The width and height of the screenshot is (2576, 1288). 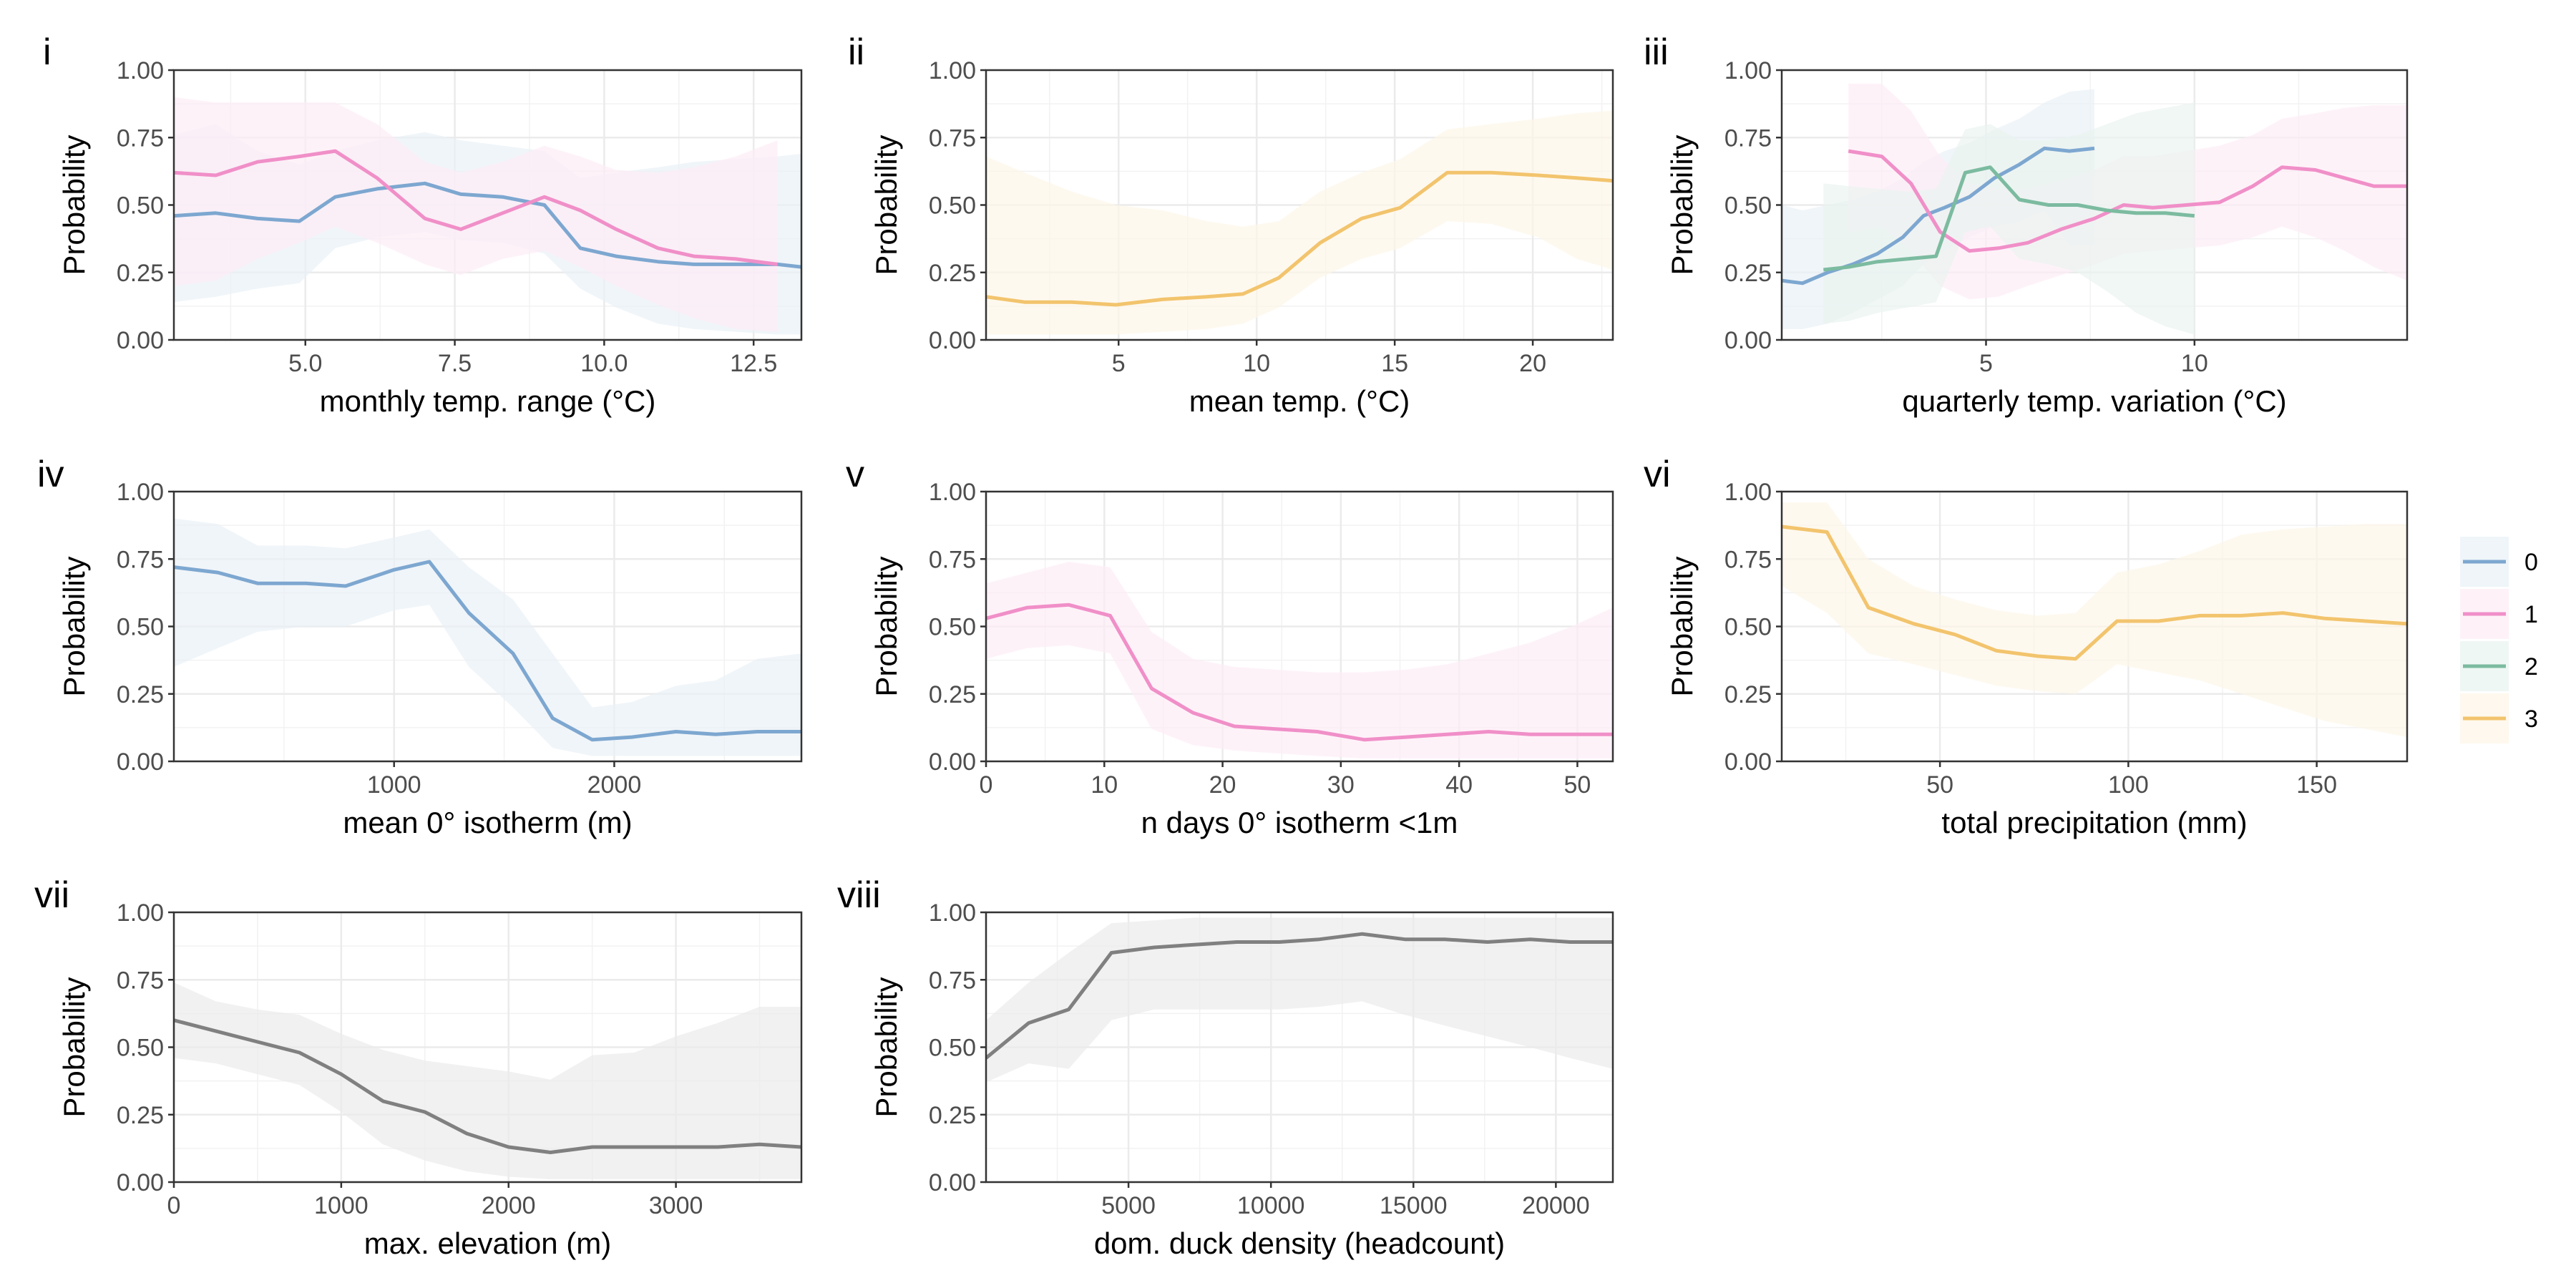 What do you see at coordinates (604, 363) in the screenshot?
I see `x-tick-label: 10.0` at bounding box center [604, 363].